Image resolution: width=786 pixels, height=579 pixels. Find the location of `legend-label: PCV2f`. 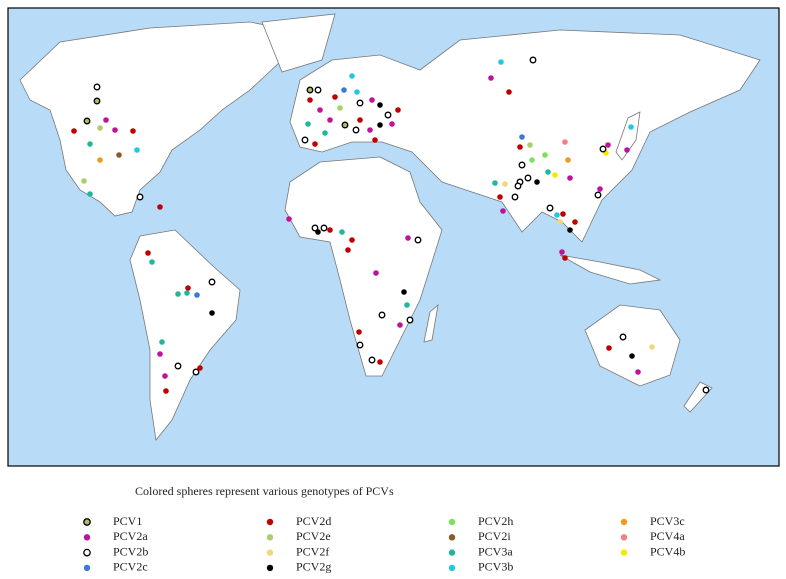

legend-label: PCV2f is located at coordinates (312, 551).